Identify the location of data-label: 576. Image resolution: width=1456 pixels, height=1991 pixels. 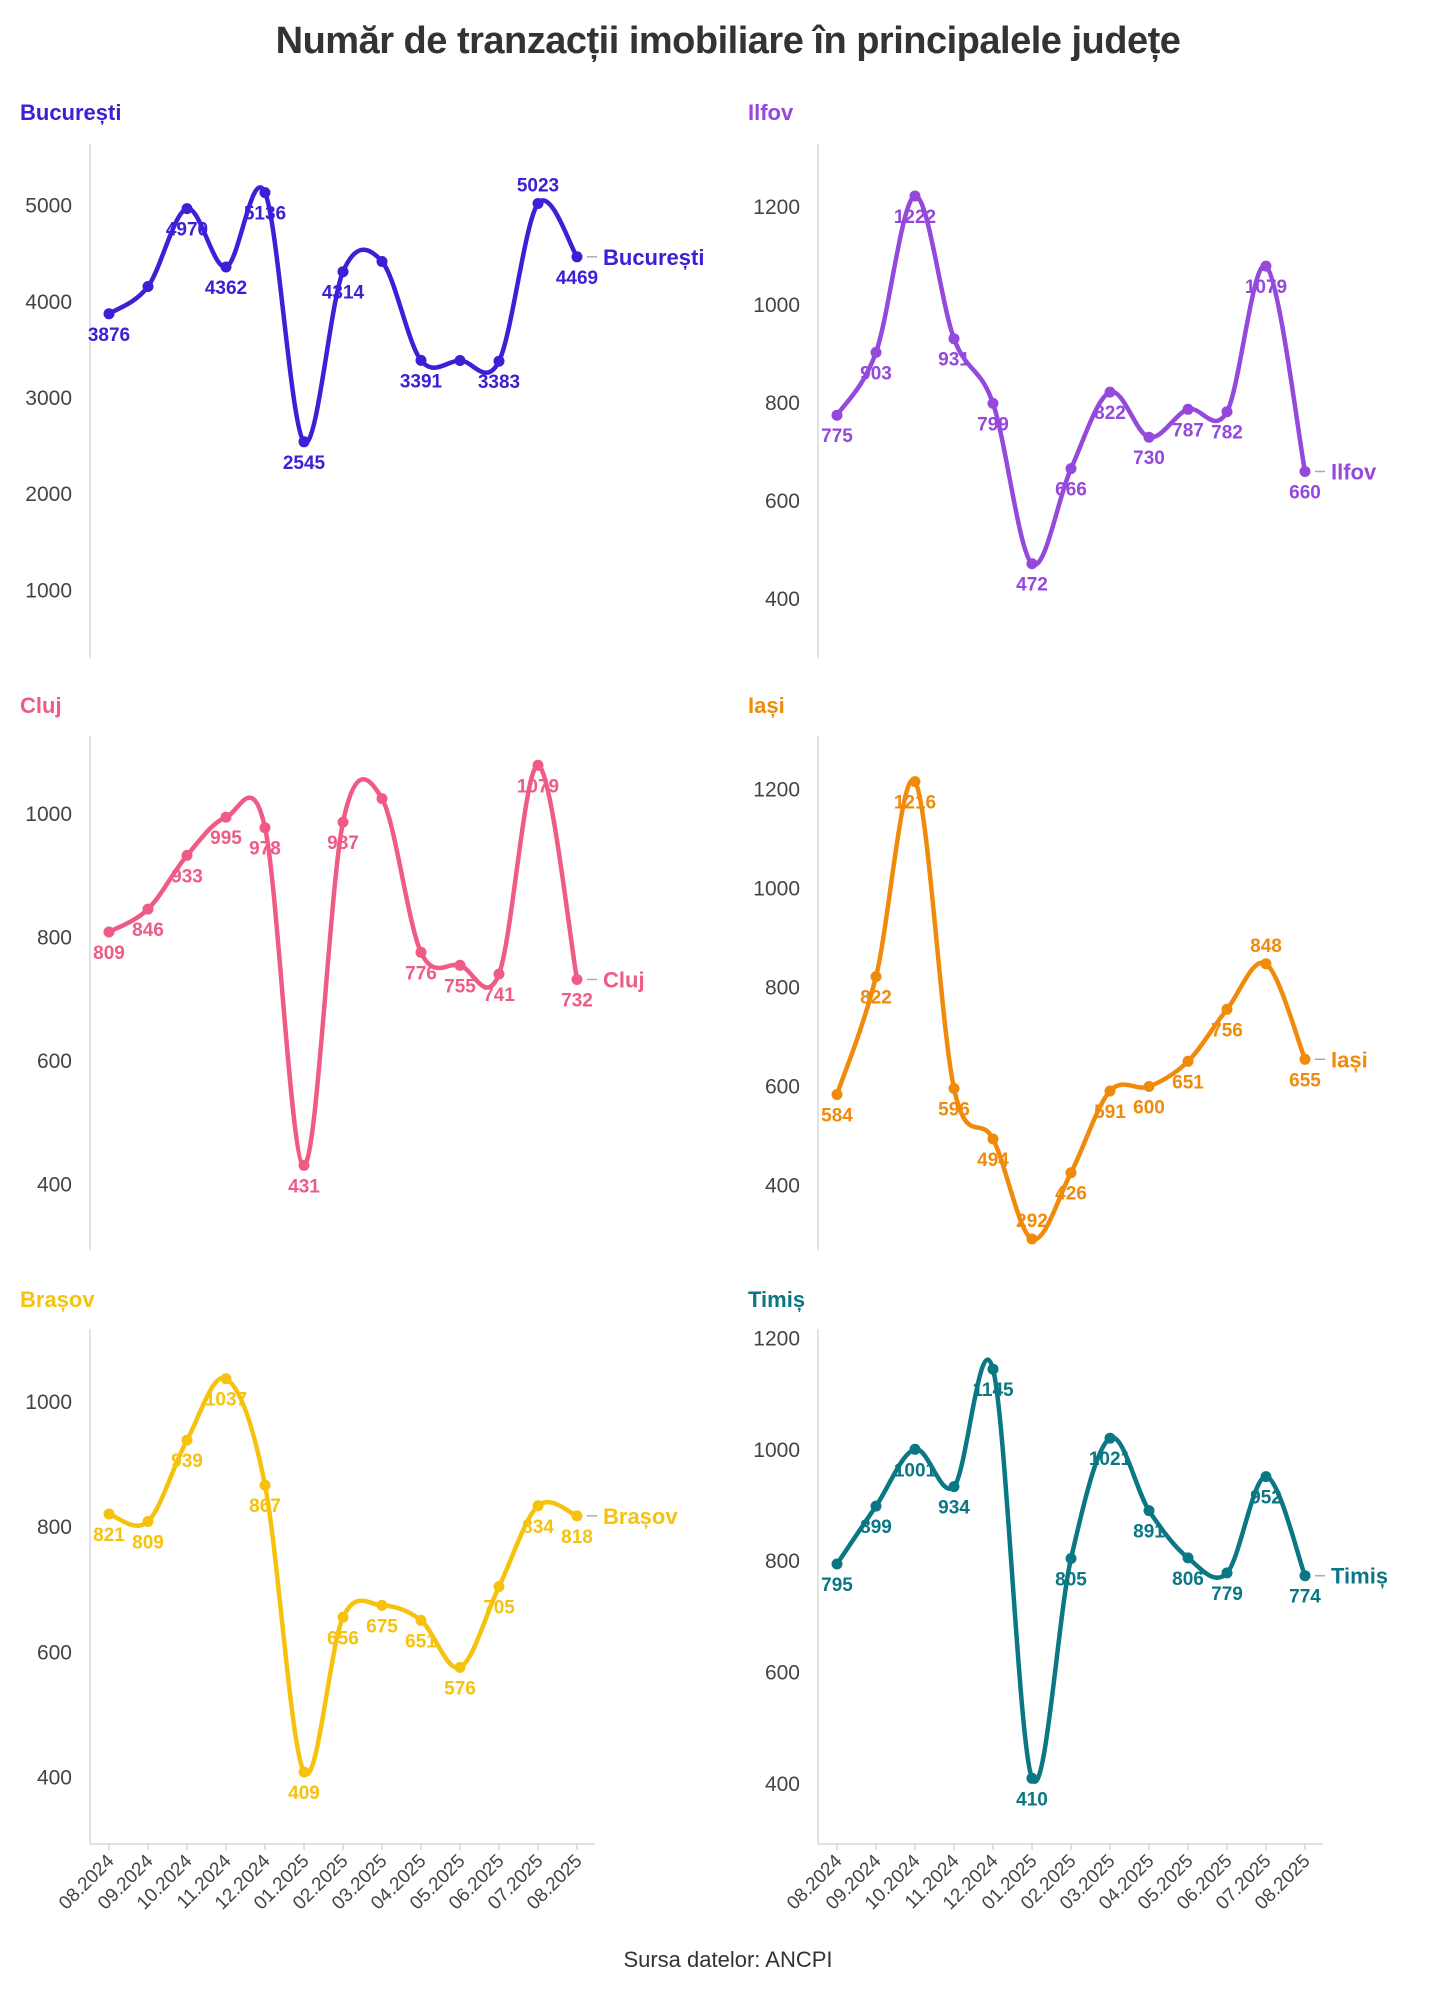
(460, 1688).